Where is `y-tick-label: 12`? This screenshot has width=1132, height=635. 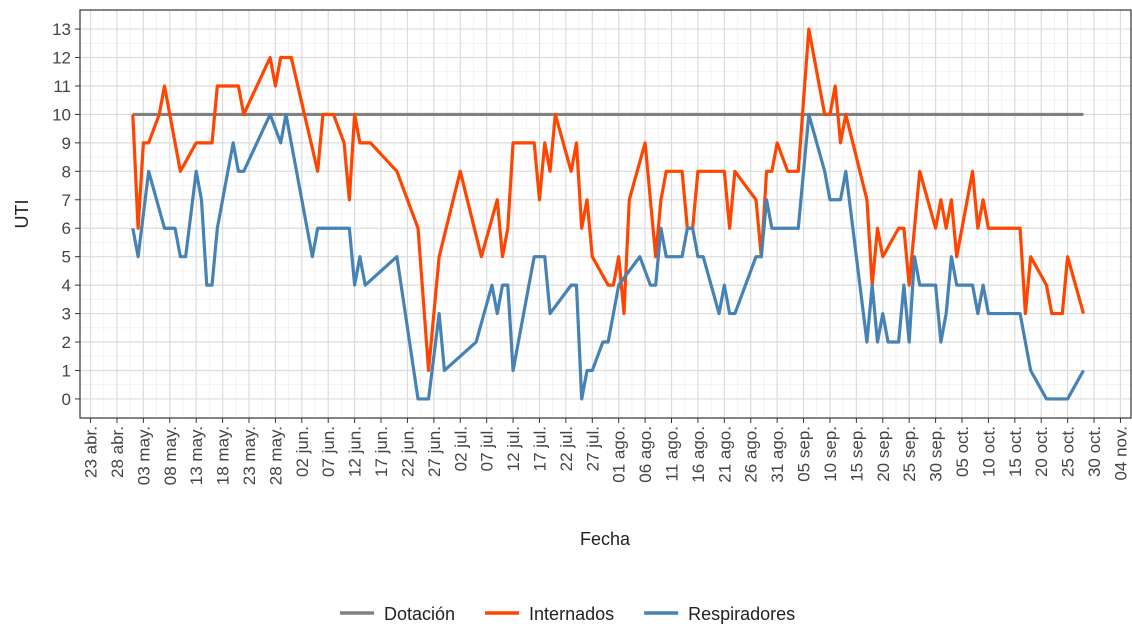 y-tick-label: 12 is located at coordinates (61, 58).